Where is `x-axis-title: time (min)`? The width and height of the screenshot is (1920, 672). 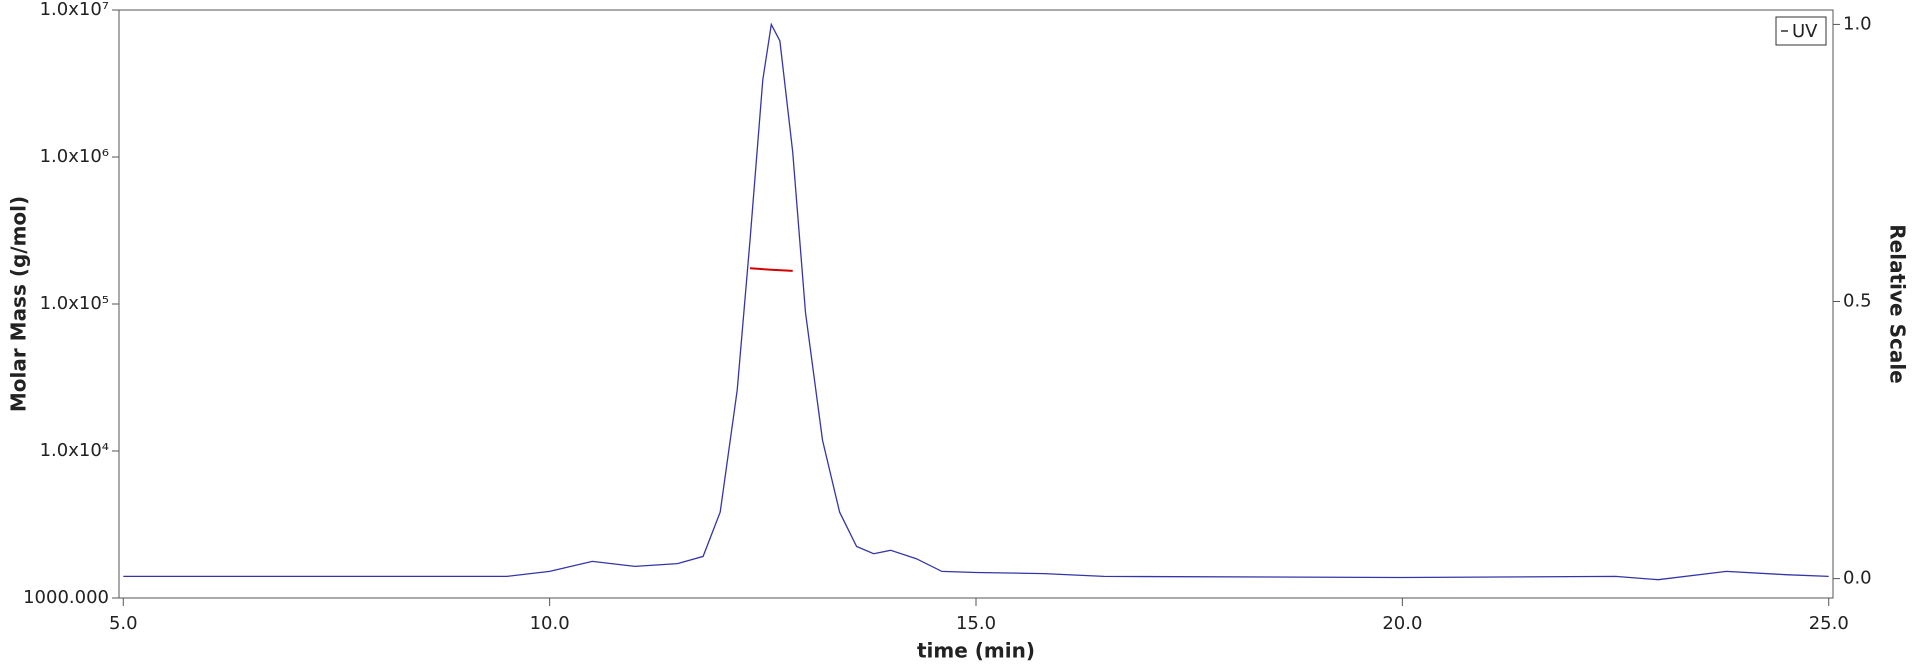
x-axis-title: time (min) is located at coordinates (976, 651).